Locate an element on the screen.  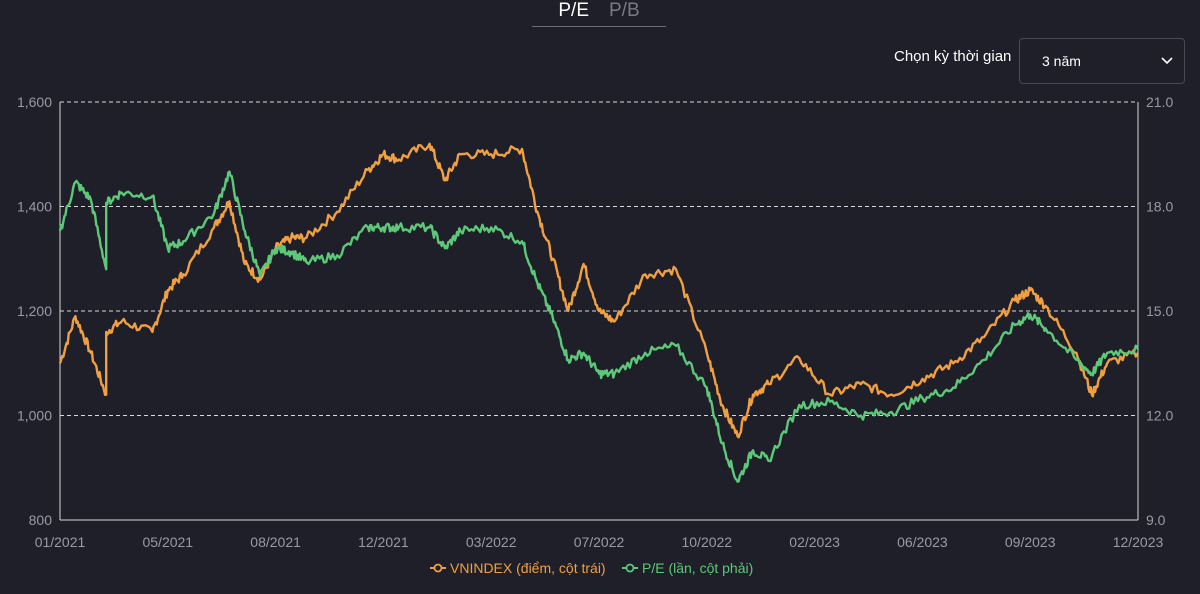
x-tick-label: 01/2021 is located at coordinates (60, 542).